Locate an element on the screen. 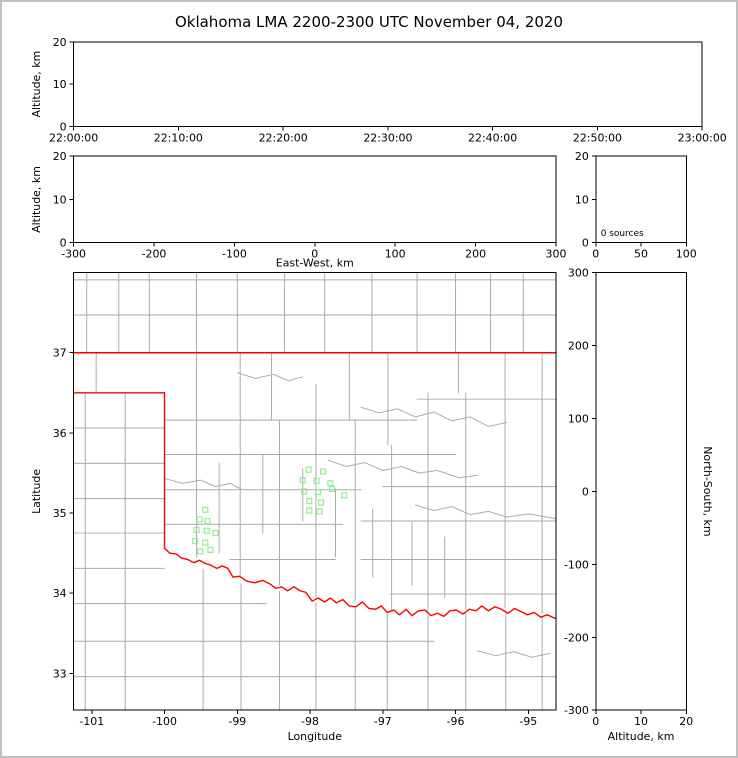 Image resolution: width=738 pixels, height=758 pixels. y-axis-label-ew_altitude: Altitude, km is located at coordinates (36, 199).